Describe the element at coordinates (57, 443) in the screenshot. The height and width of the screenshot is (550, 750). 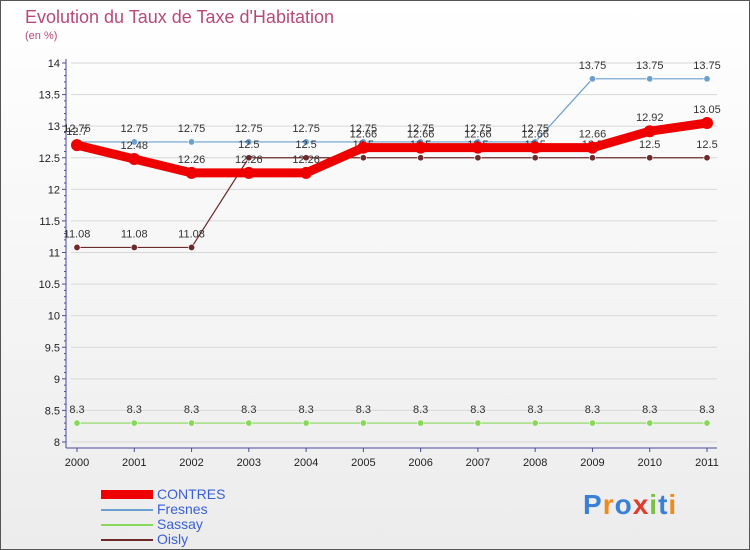
I see `y-tick-label: 8` at that location.